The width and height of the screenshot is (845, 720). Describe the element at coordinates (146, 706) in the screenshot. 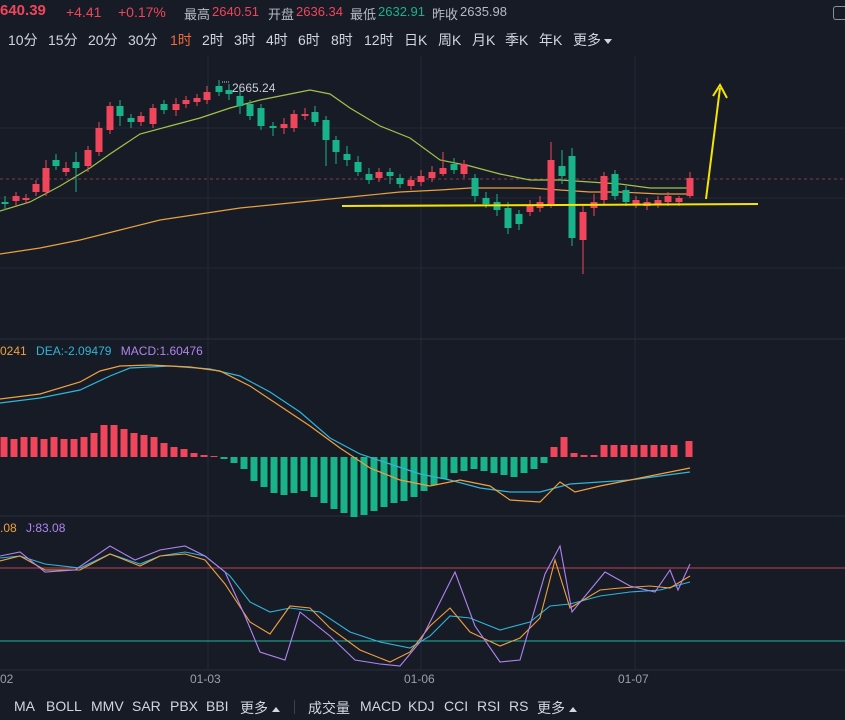

I see `indicator-sar: SAR` at that location.